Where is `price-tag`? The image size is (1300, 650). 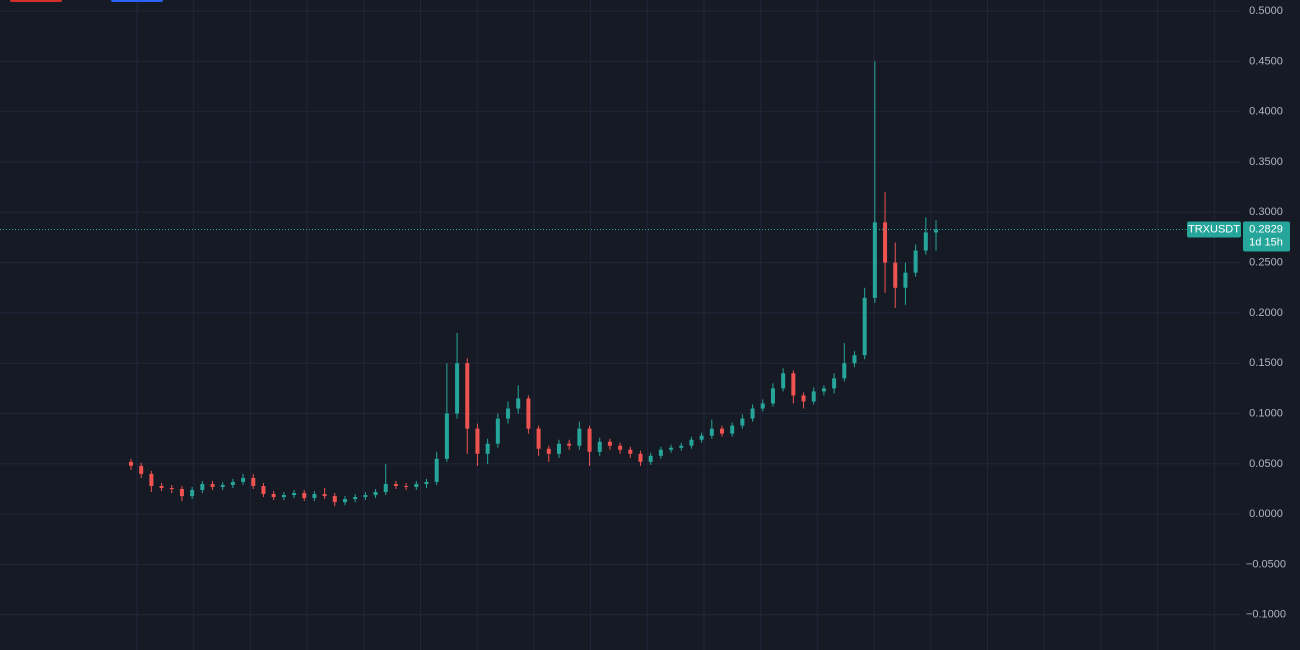 price-tag is located at coordinates (1266, 236).